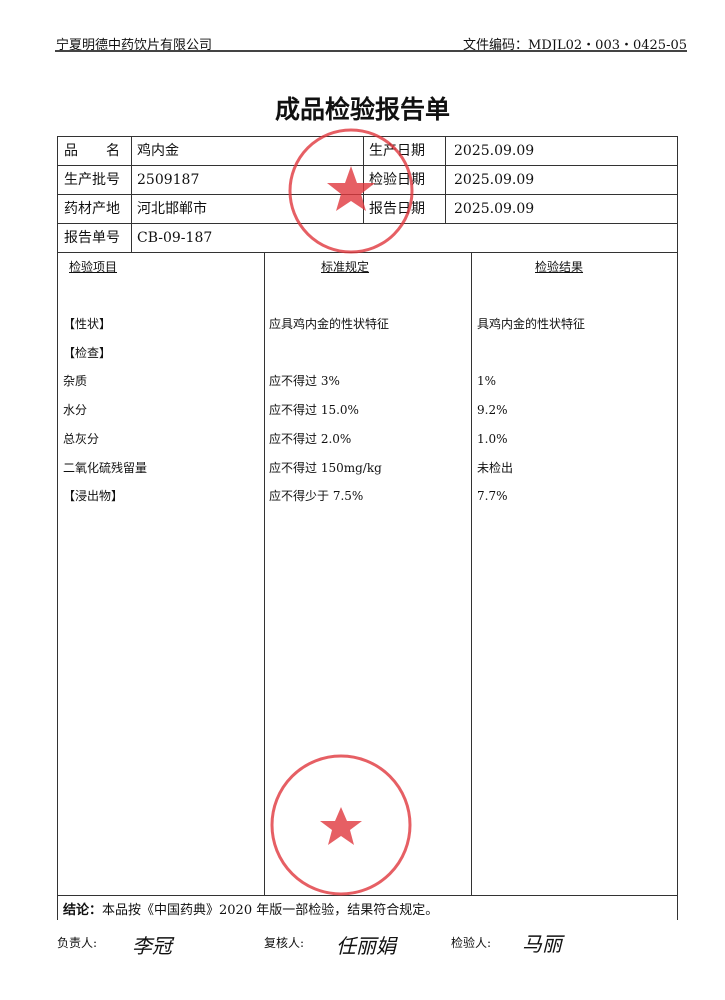  What do you see at coordinates (77, 943) in the screenshot?
I see `responsible-label: 负责人:` at bounding box center [77, 943].